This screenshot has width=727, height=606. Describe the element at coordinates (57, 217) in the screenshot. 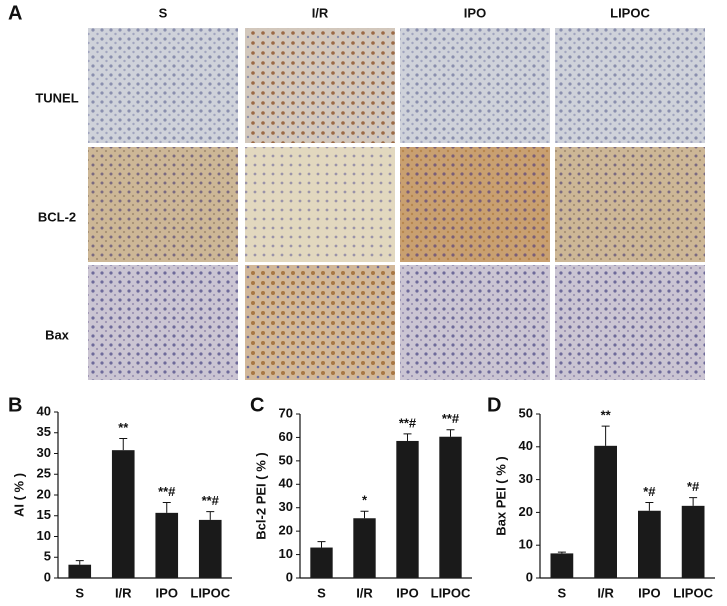

I see `row-label: BCL-2` at that location.